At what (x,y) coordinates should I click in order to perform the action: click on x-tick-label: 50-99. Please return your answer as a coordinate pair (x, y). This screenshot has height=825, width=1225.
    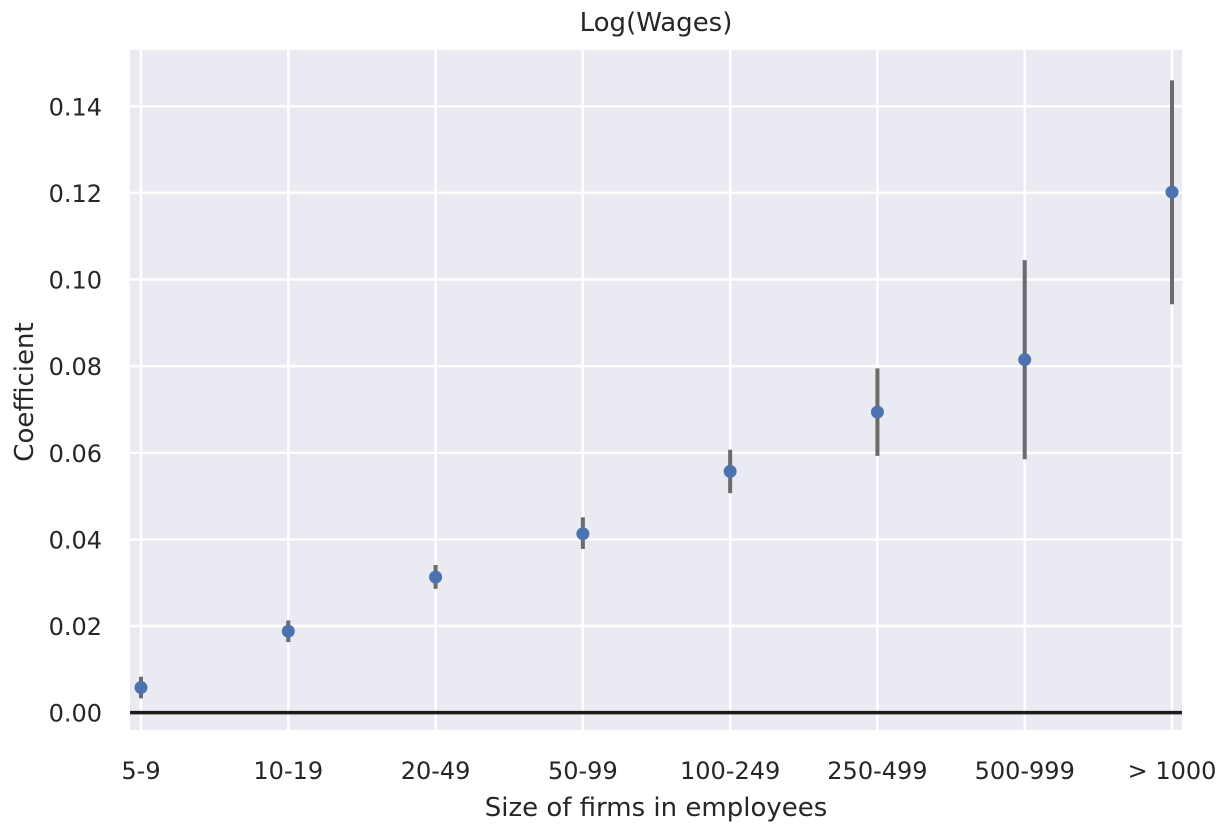
    Looking at the image, I should click on (583, 771).